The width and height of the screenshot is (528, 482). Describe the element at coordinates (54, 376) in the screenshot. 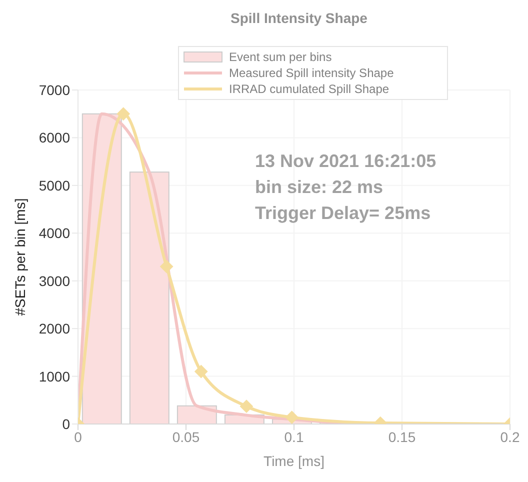

I see `y-tick-label: 1000` at that location.